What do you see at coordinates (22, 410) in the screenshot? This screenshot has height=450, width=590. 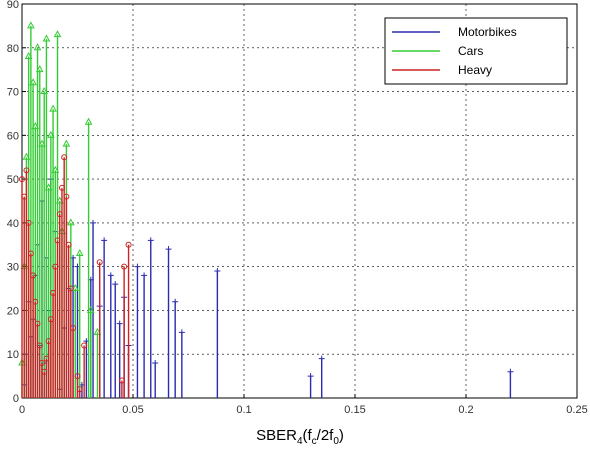 I see `x-tick-label: 0` at bounding box center [22, 410].